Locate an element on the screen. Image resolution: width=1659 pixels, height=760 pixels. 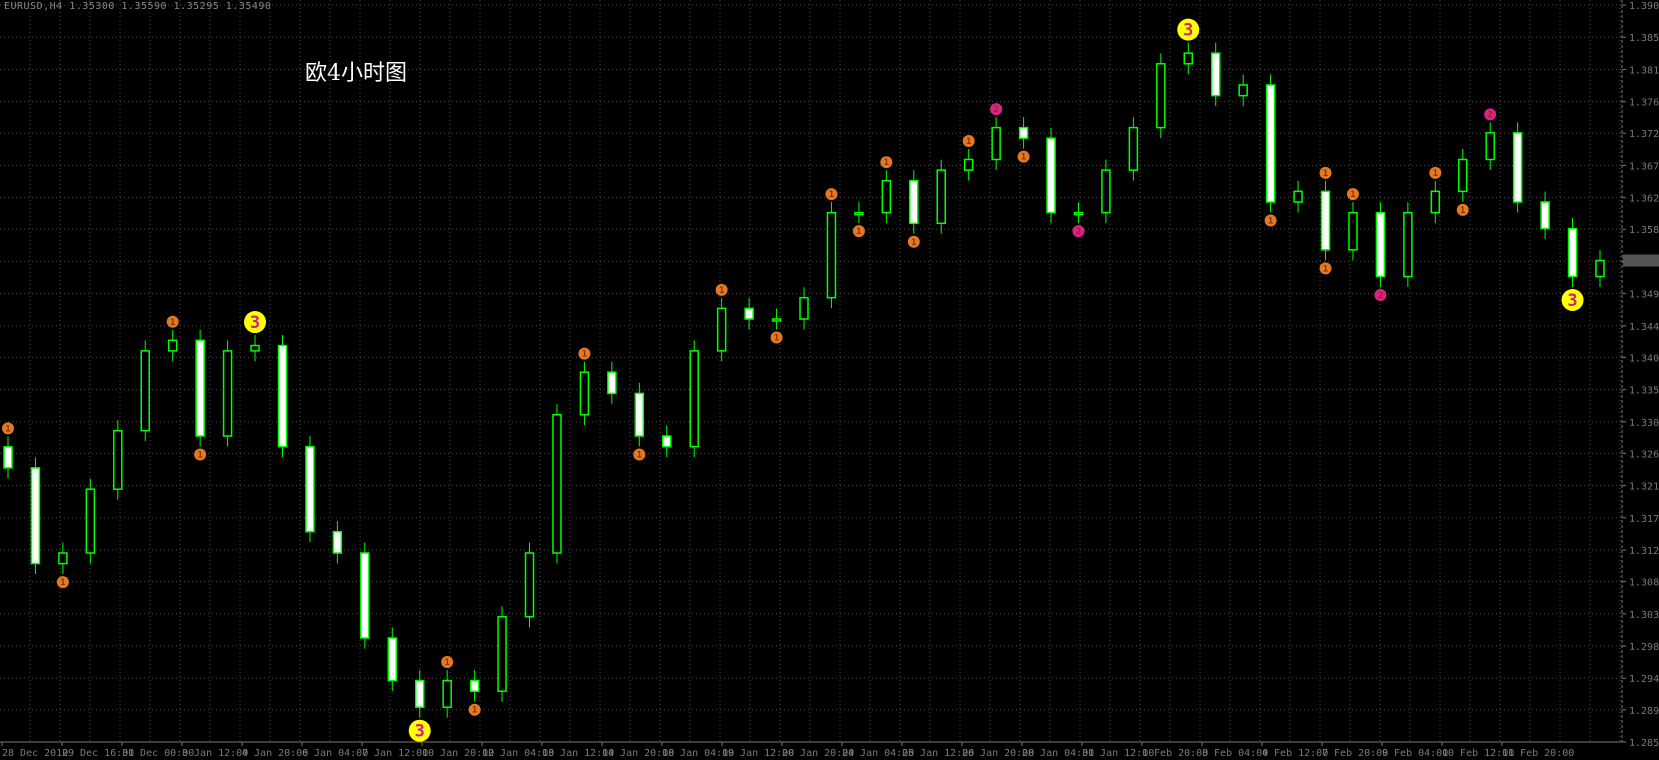
y-tick-label: 1.28510 is located at coordinates (1644, 743).